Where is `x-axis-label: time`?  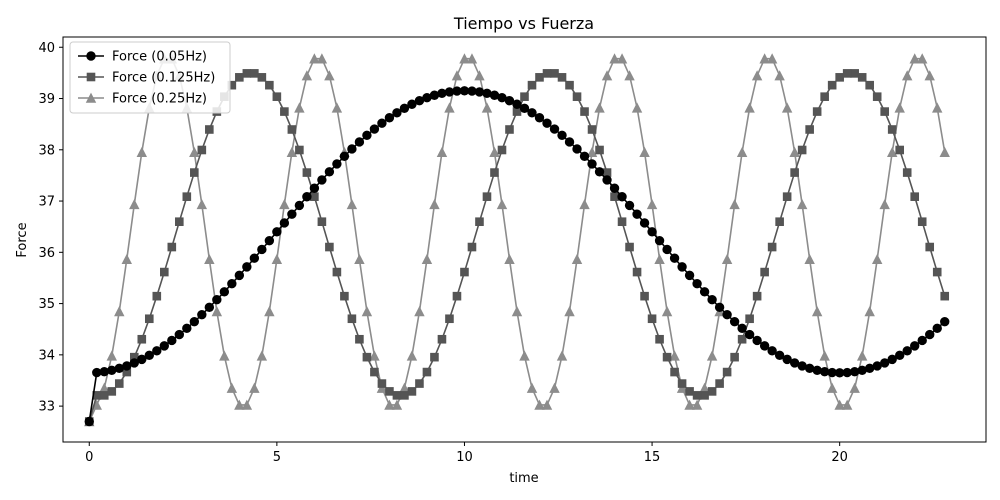
x-axis-label: time is located at coordinates (523, 478).